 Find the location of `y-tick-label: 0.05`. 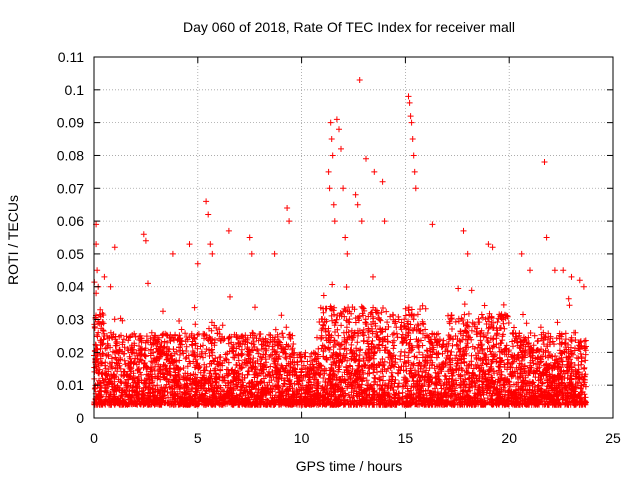

y-tick-label: 0.05 is located at coordinates (70, 254).